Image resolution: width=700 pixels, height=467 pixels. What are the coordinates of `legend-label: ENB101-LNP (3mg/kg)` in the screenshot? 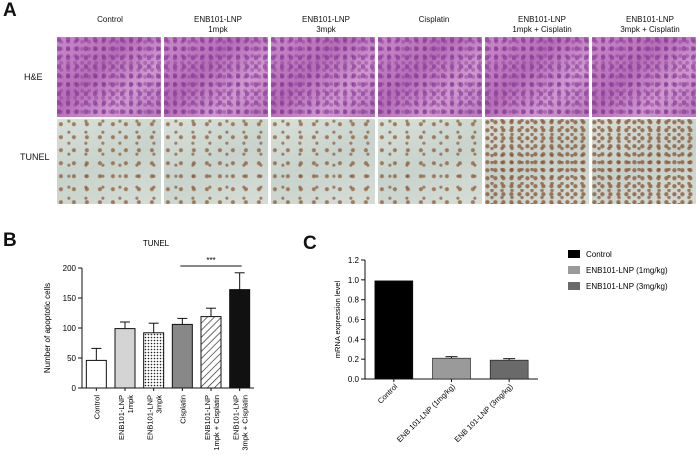 It's located at (627, 286).